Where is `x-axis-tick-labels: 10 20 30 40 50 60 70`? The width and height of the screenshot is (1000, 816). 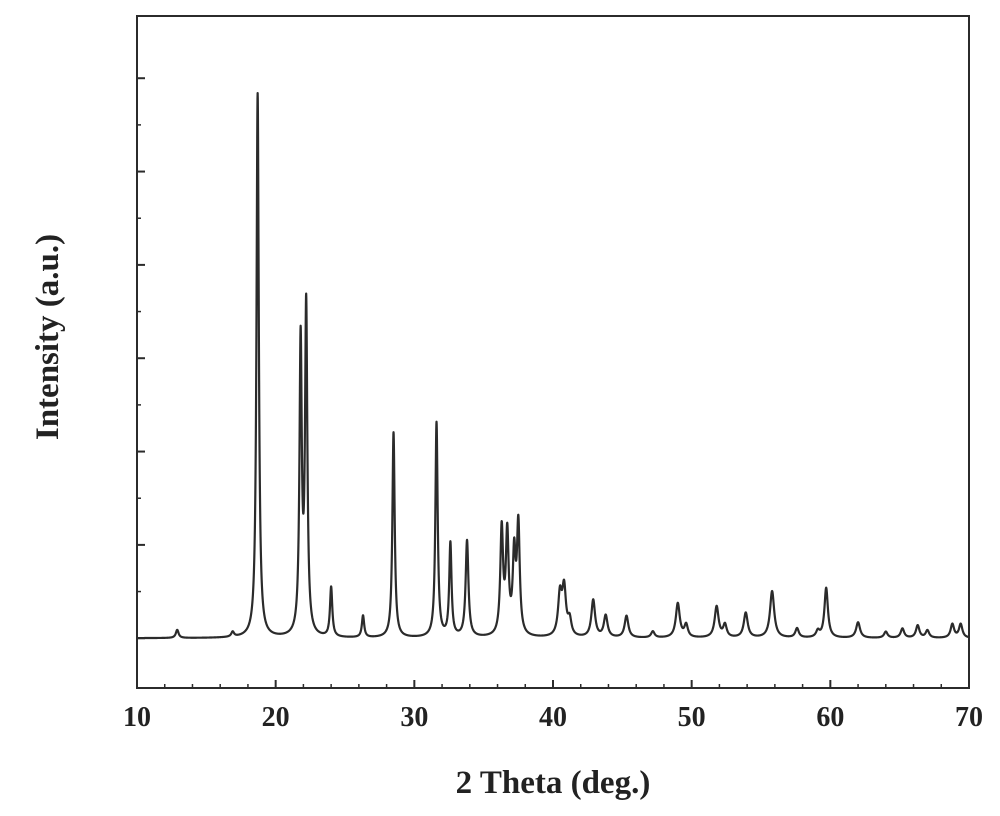
x-axis-tick-labels: 10 20 30 40 50 60 70 is located at coordinates (553, 717).